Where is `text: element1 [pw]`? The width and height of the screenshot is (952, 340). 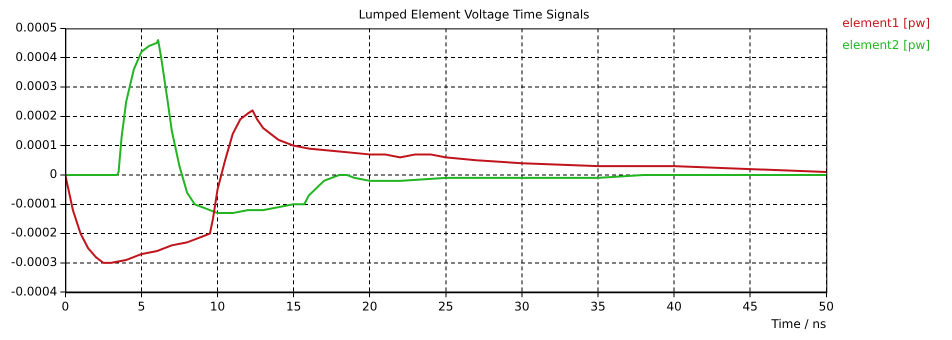 text: element1 [pw] is located at coordinates (886, 23).